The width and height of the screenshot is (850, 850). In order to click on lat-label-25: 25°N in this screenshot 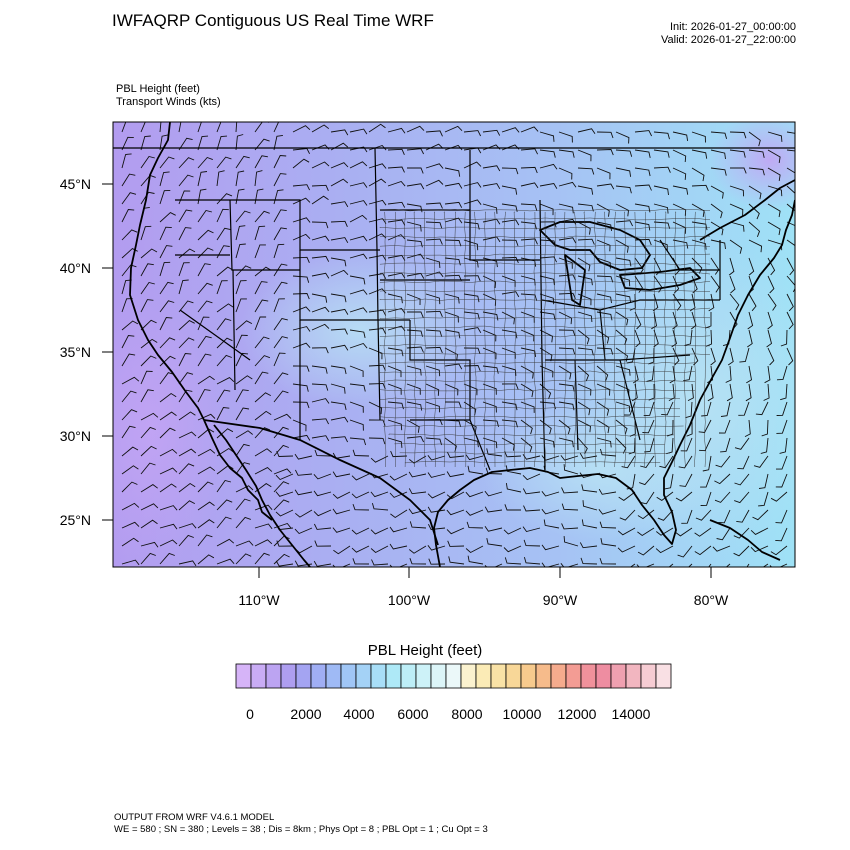, I will do `click(75, 520)`.